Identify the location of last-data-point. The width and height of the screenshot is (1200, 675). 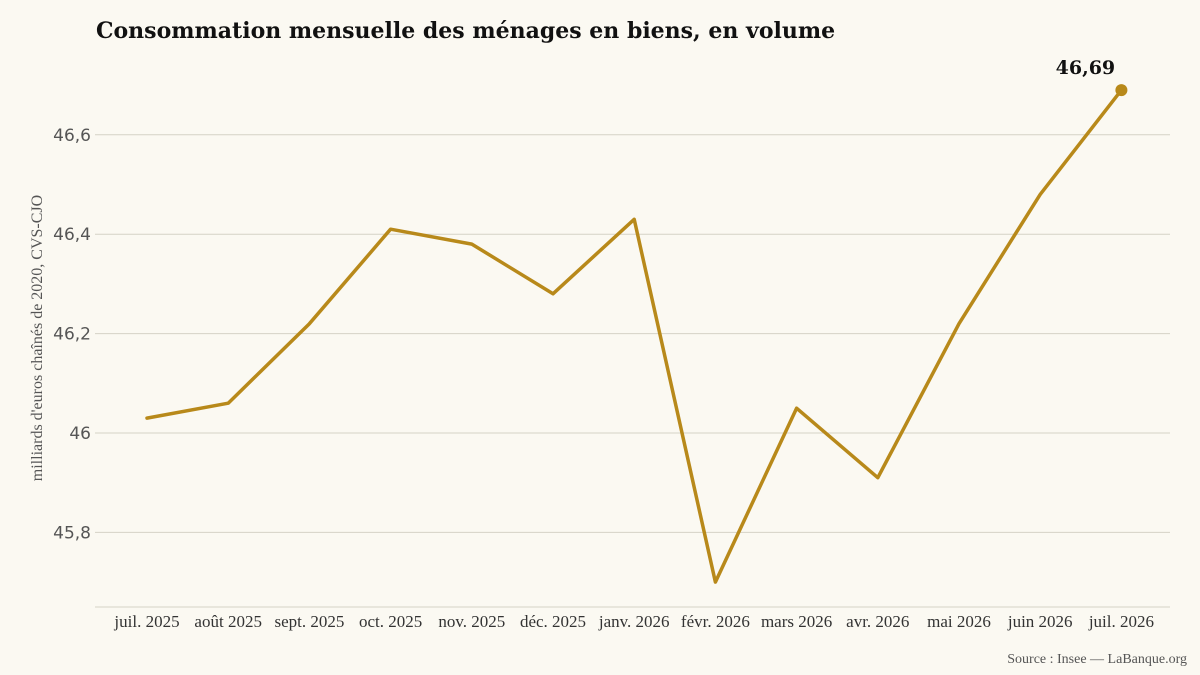
(1121, 90).